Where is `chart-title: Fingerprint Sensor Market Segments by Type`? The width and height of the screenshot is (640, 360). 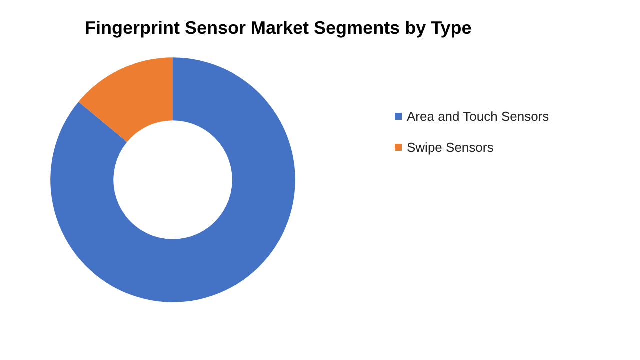
chart-title: Fingerprint Sensor Market Segments by Type is located at coordinates (278, 28).